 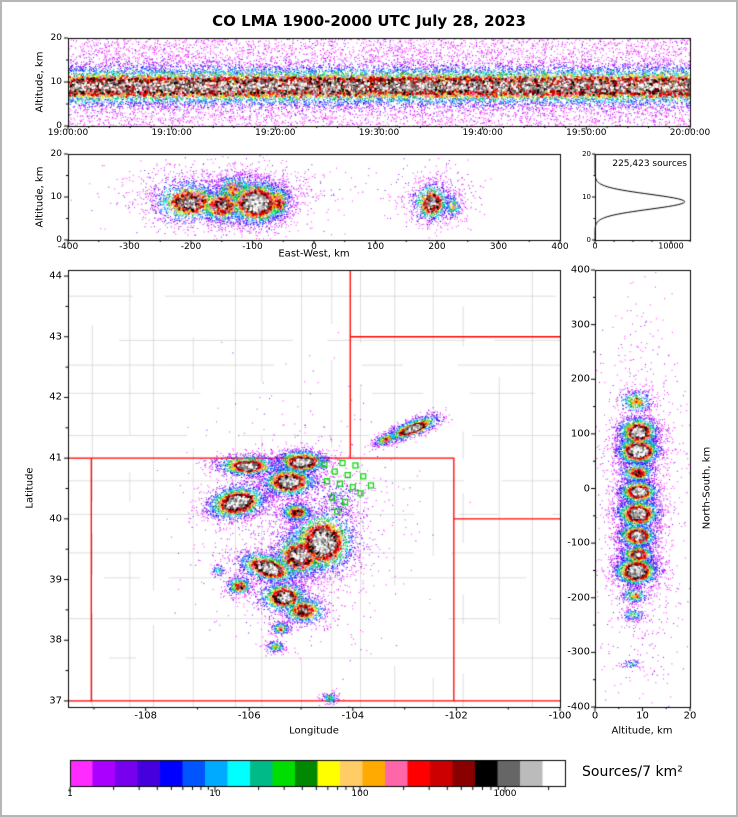 What do you see at coordinates (40, 197) in the screenshot?
I see `altitude-axis-label-ew: Altitude, km` at bounding box center [40, 197].